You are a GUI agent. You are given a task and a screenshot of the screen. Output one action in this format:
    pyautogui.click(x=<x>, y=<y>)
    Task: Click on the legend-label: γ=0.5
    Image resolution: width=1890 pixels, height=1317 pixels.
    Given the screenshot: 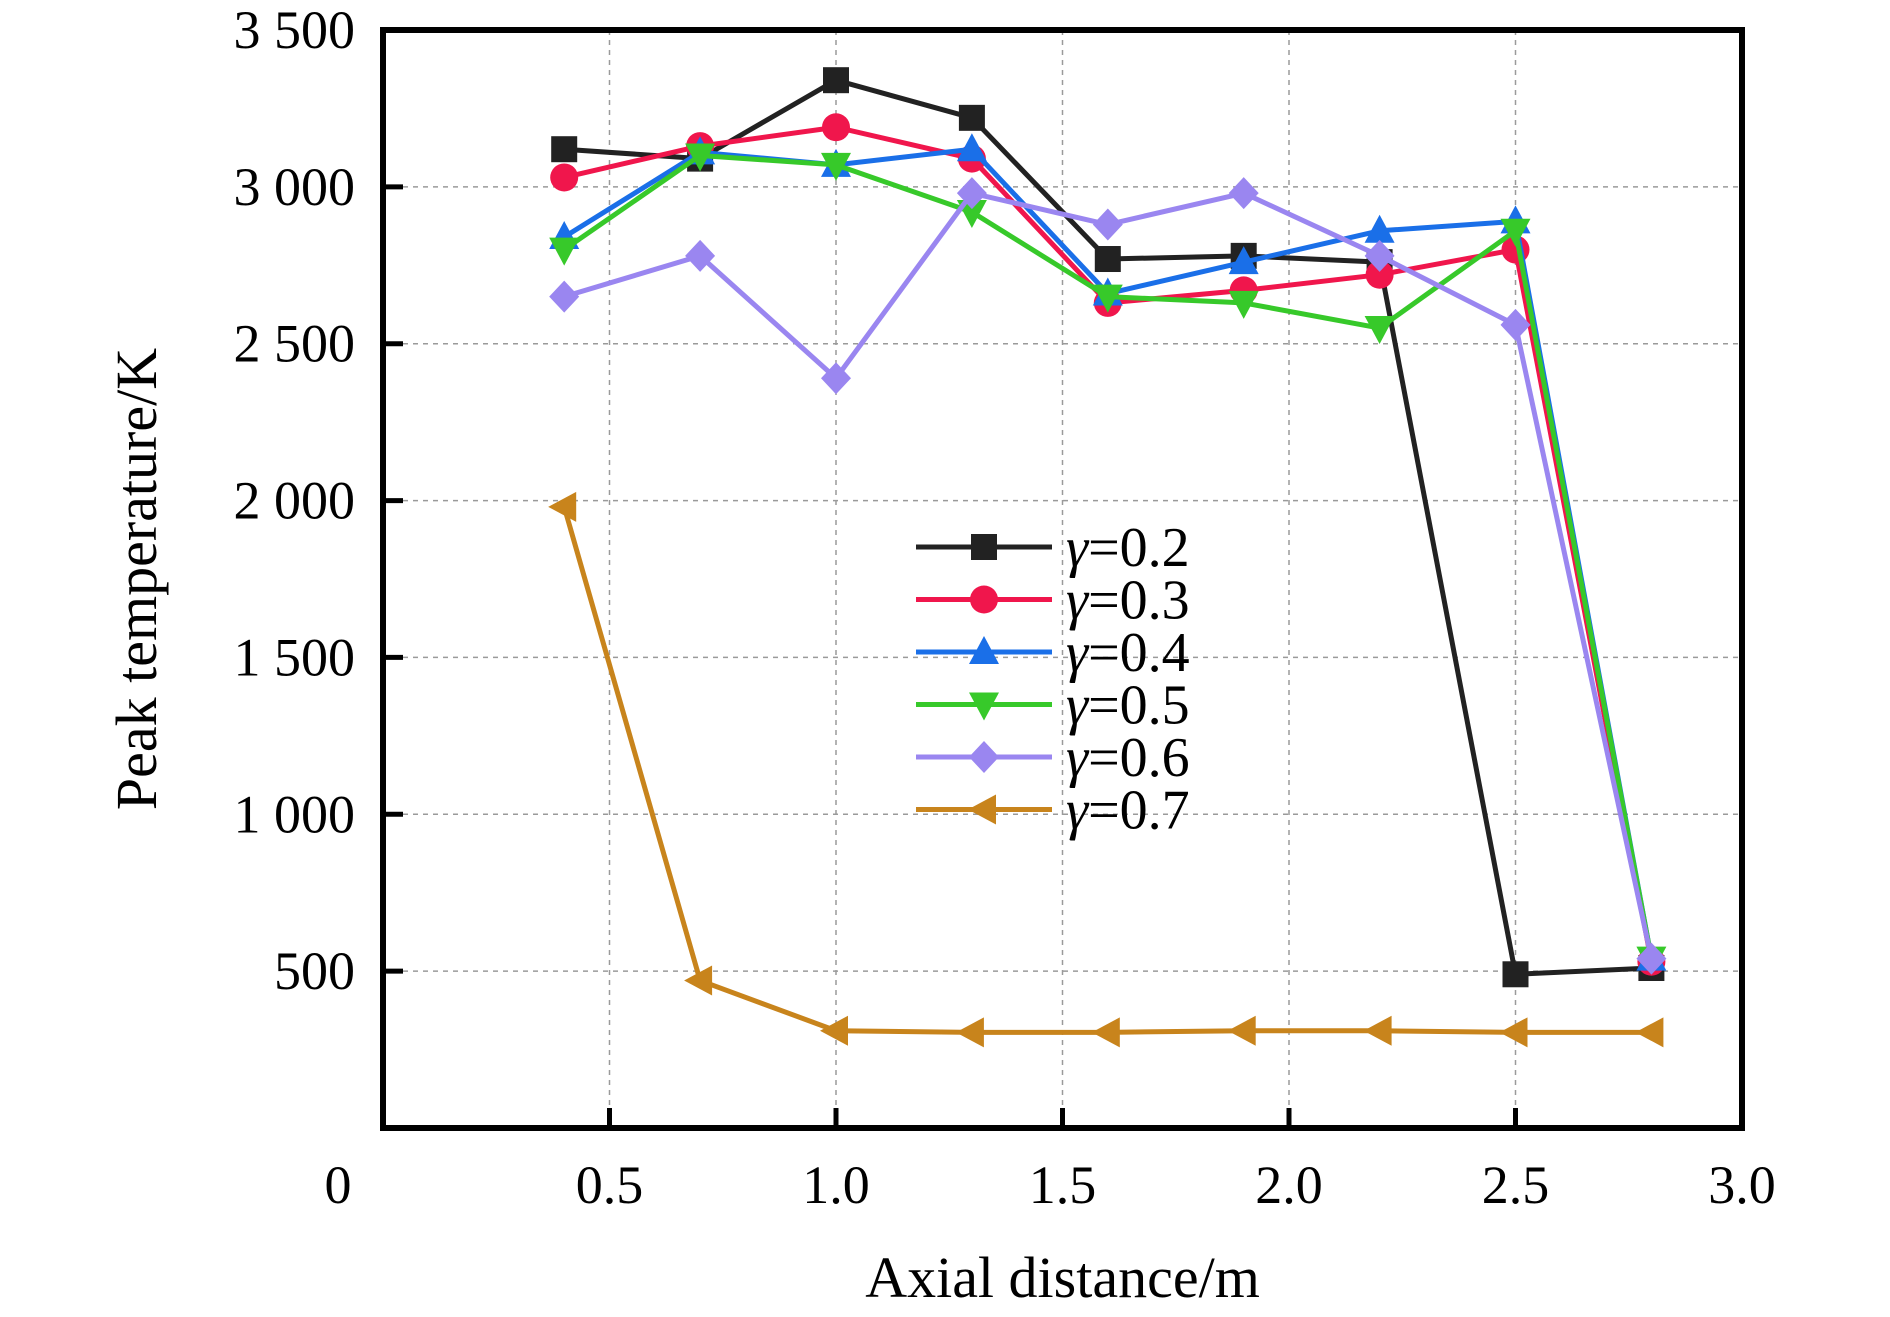 What is the action you would take?
    pyautogui.click(x=1128, y=706)
    